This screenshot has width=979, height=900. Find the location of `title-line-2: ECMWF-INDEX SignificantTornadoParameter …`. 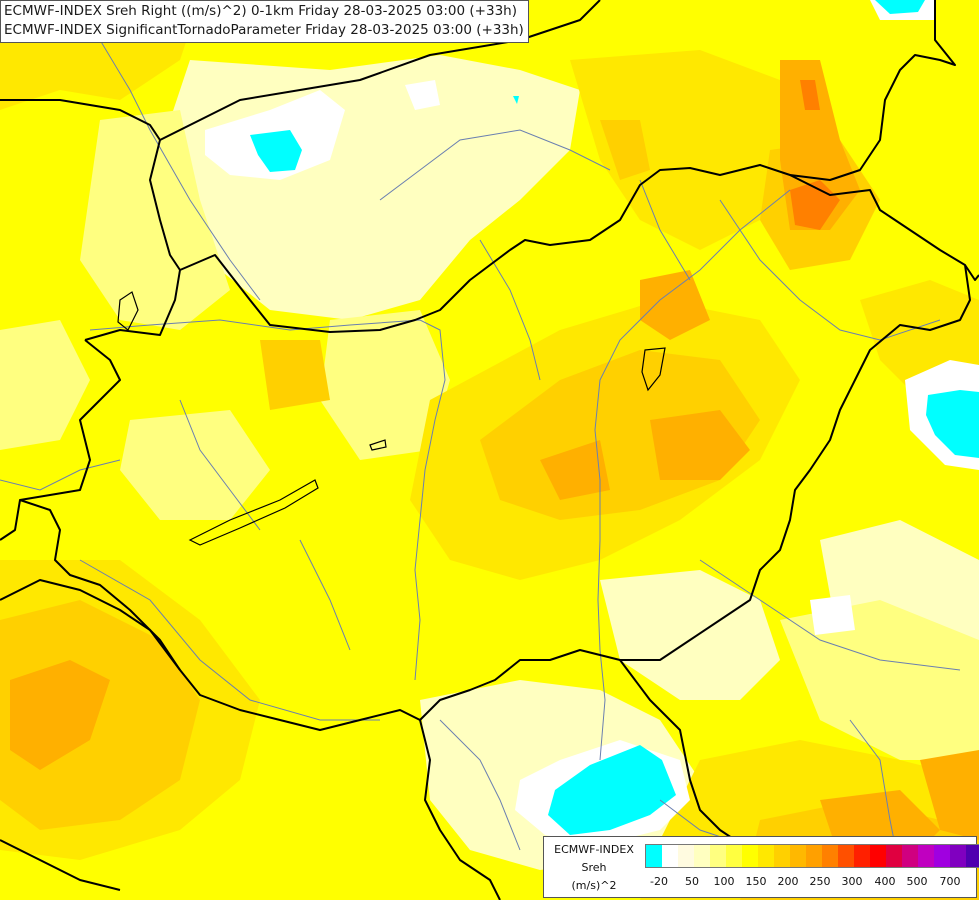

title-line-2: ECMWF-INDEX SignificantTornadoParameter … is located at coordinates (264, 30).